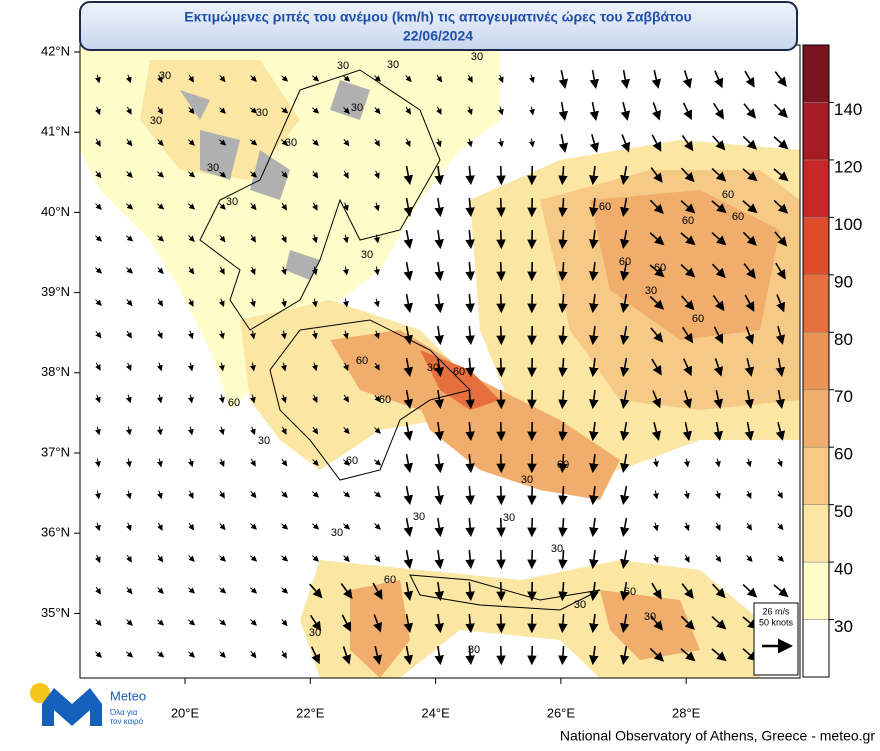 The image size is (880, 751). I want to click on lat-label: 36°N, so click(55, 532).